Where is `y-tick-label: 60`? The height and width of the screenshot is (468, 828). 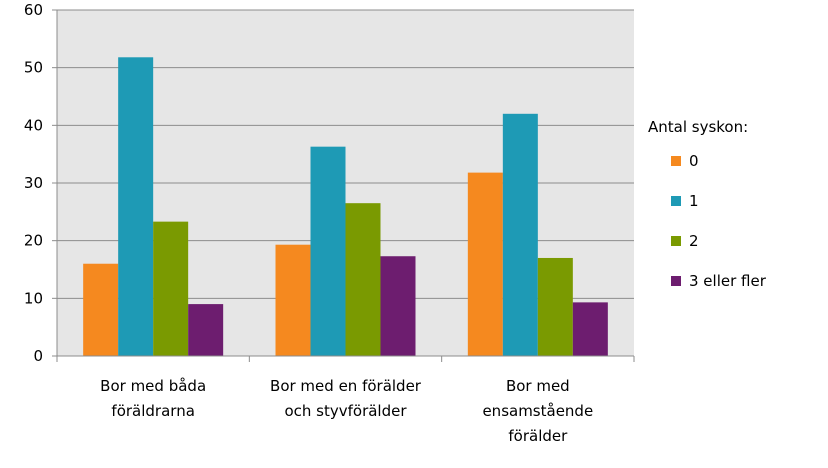 y-tick-label: 60 is located at coordinates (33, 10).